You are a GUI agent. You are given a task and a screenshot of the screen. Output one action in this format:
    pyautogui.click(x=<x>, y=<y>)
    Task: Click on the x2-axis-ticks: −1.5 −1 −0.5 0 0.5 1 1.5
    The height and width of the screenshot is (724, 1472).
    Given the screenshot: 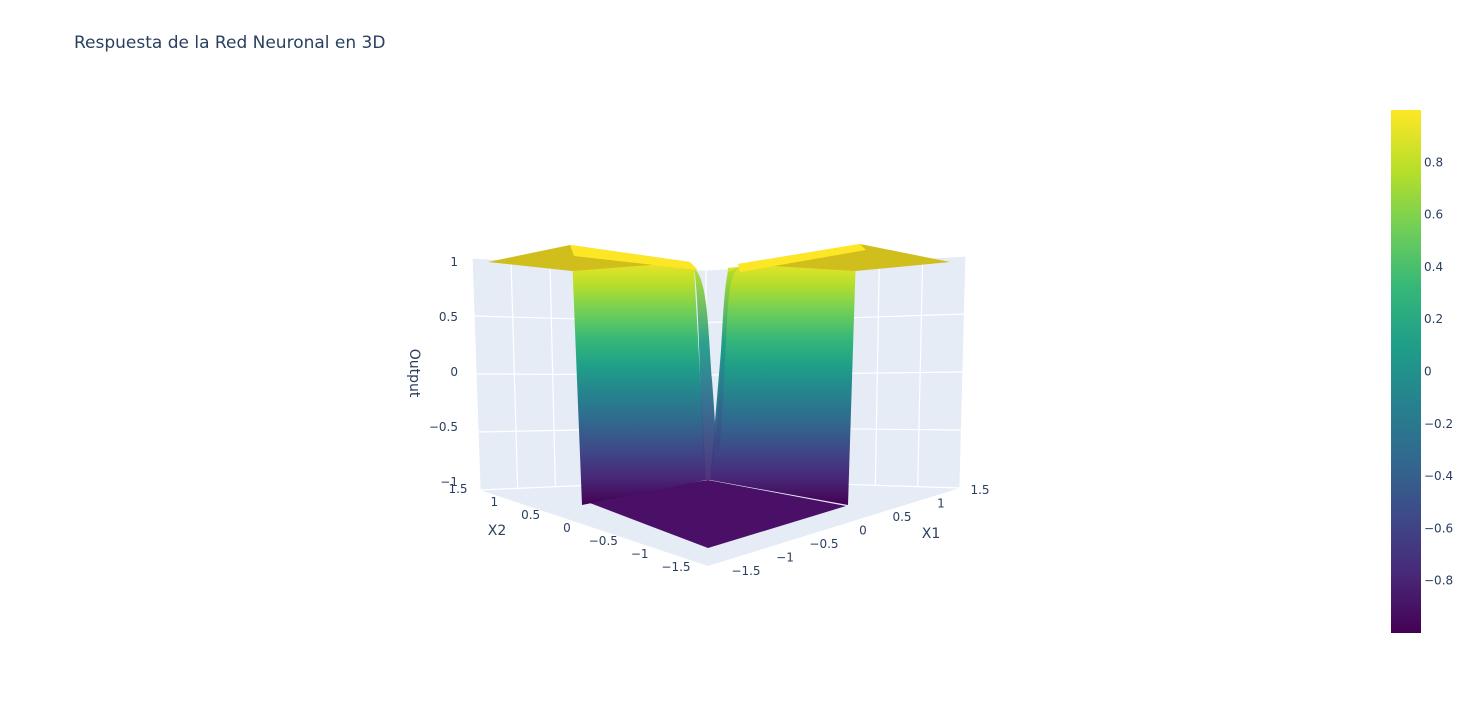 What is the action you would take?
    pyautogui.click(x=569, y=528)
    